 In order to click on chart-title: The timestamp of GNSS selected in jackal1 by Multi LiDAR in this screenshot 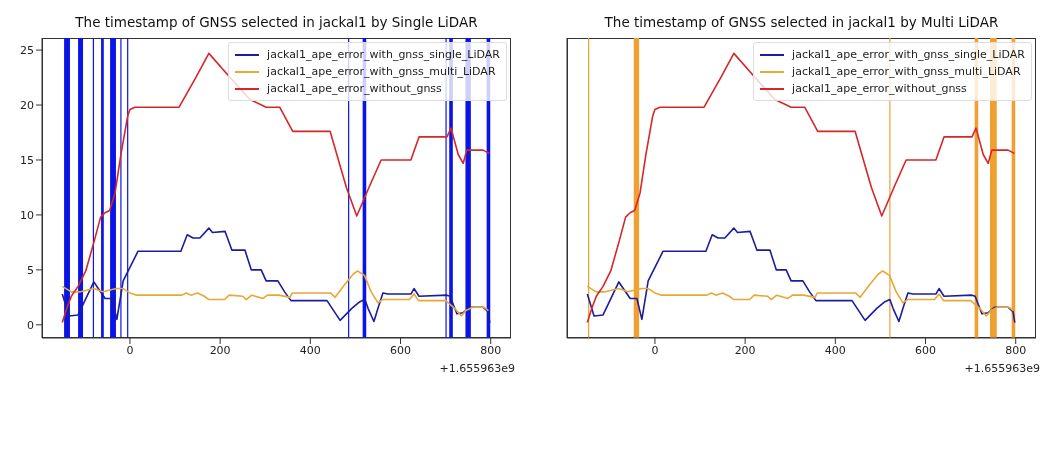, I will do `click(801, 22)`.